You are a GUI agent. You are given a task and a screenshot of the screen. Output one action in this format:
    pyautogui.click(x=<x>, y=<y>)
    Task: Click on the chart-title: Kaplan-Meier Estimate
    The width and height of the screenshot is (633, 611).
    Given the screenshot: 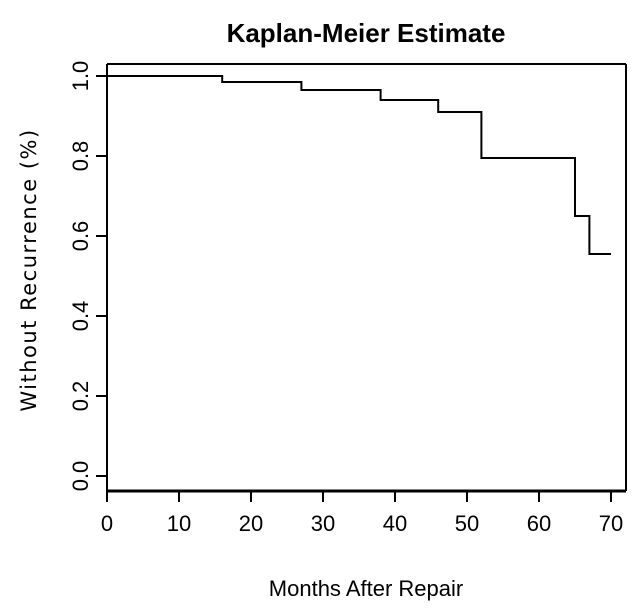 What is the action you would take?
    pyautogui.click(x=366, y=33)
    